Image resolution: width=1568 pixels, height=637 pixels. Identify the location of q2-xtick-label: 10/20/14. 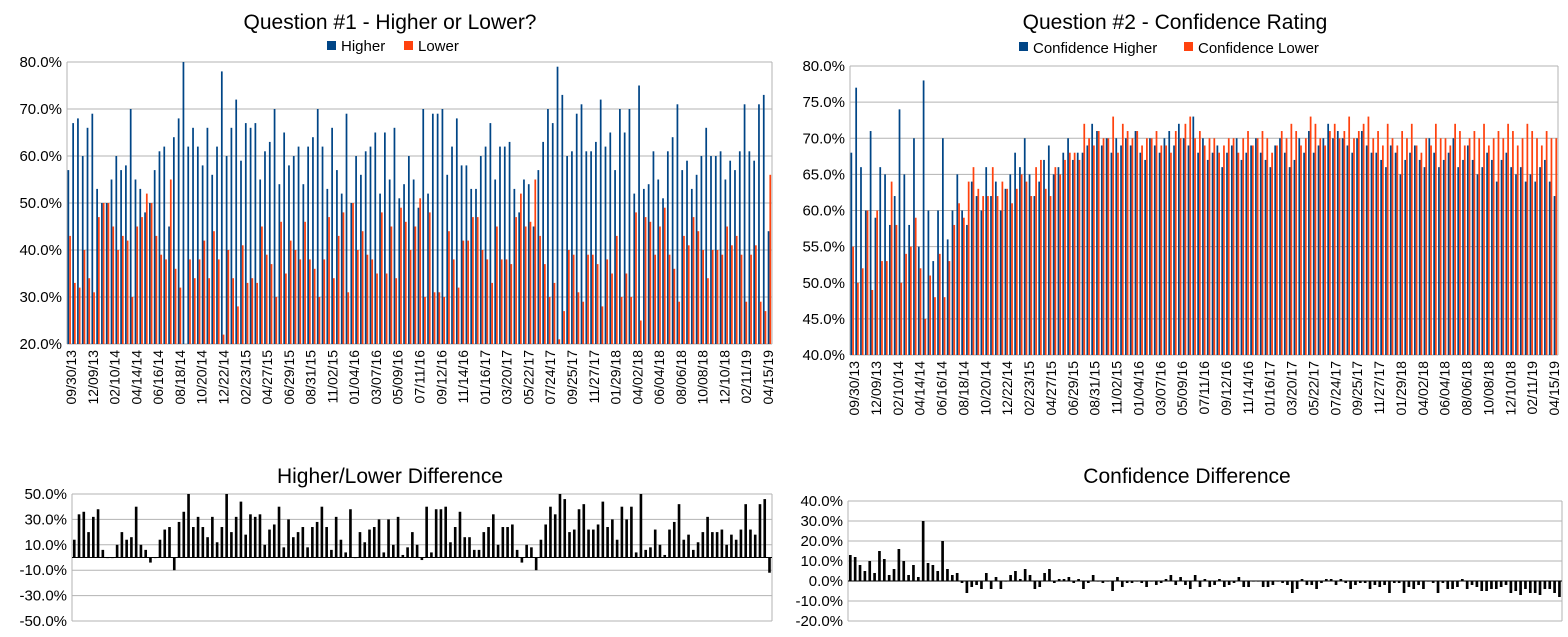
(985, 388).